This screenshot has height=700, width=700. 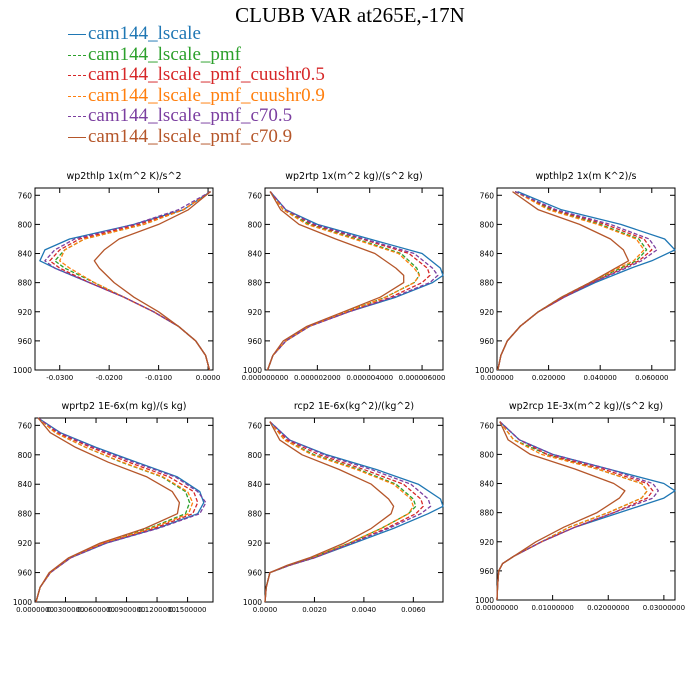 I want to click on x-tick-label: 0.0000000, so click(x=35, y=610).